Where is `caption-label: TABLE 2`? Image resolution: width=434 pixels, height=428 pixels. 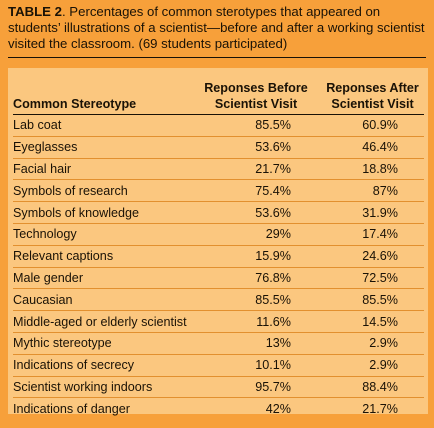 caption-label: TABLE 2 is located at coordinates (35, 11).